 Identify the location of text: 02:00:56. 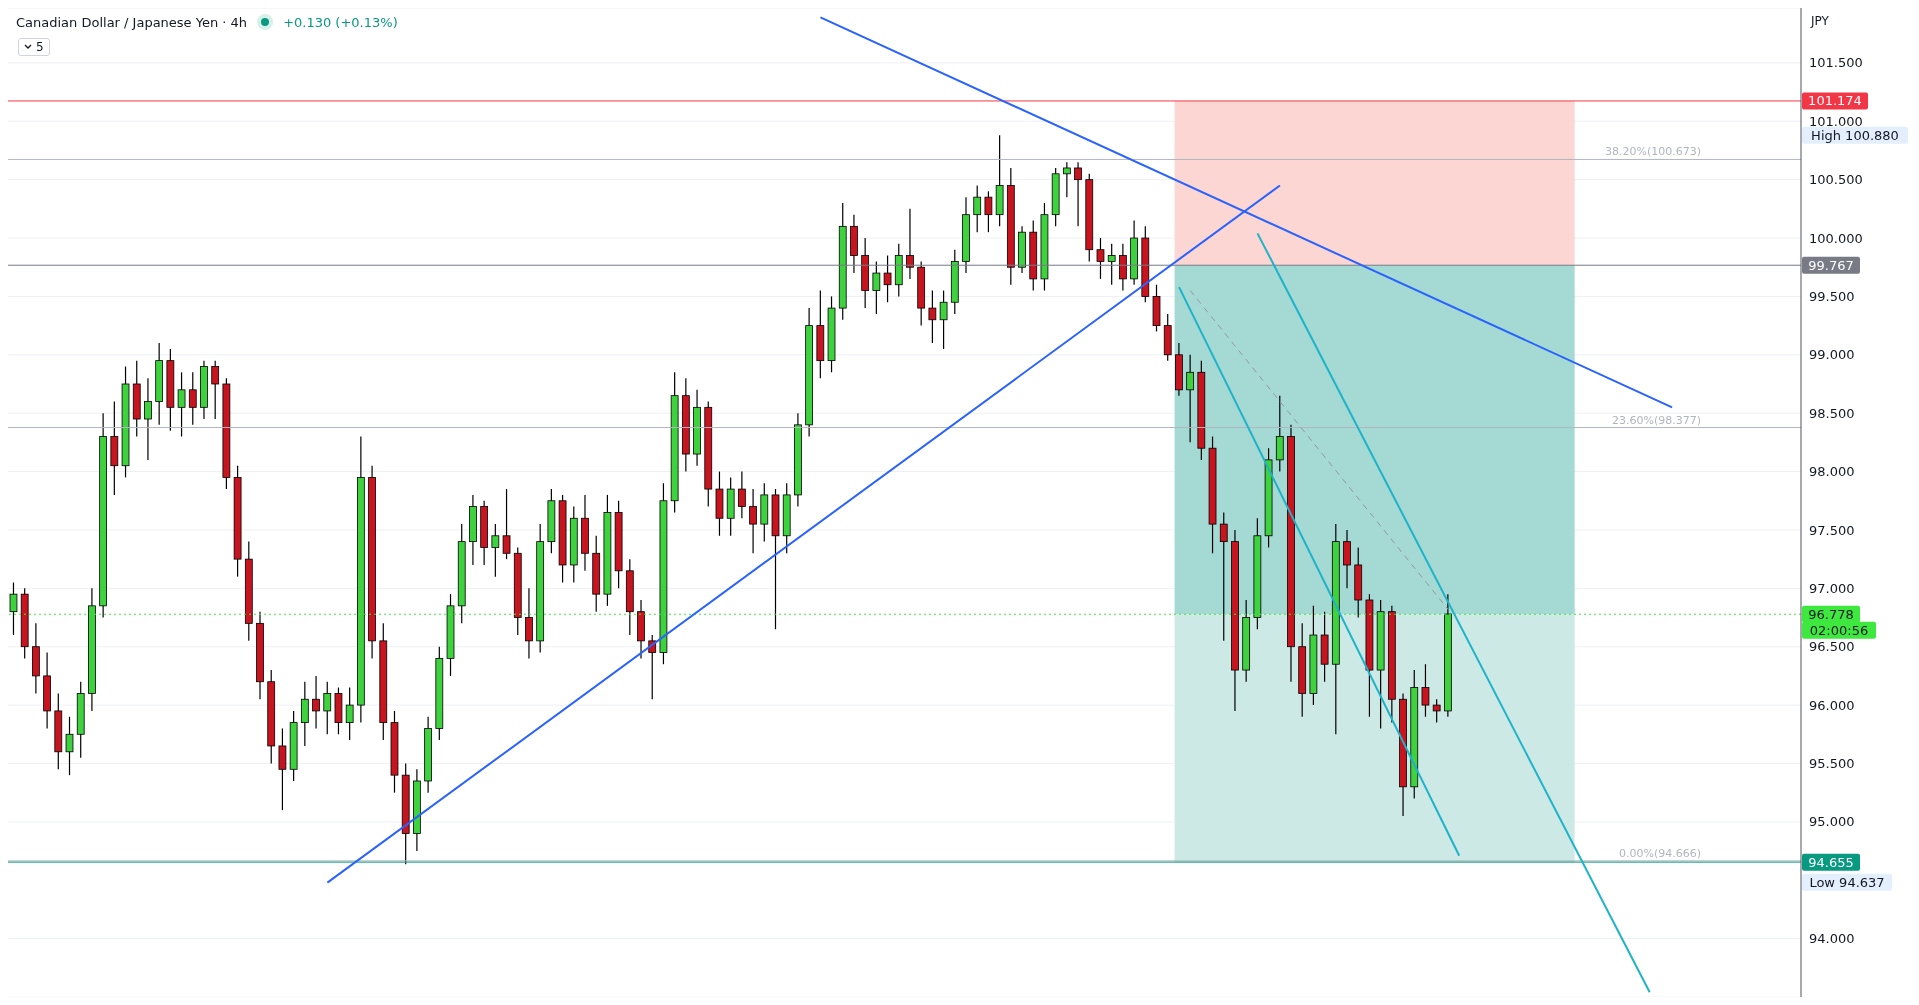
(1839, 630).